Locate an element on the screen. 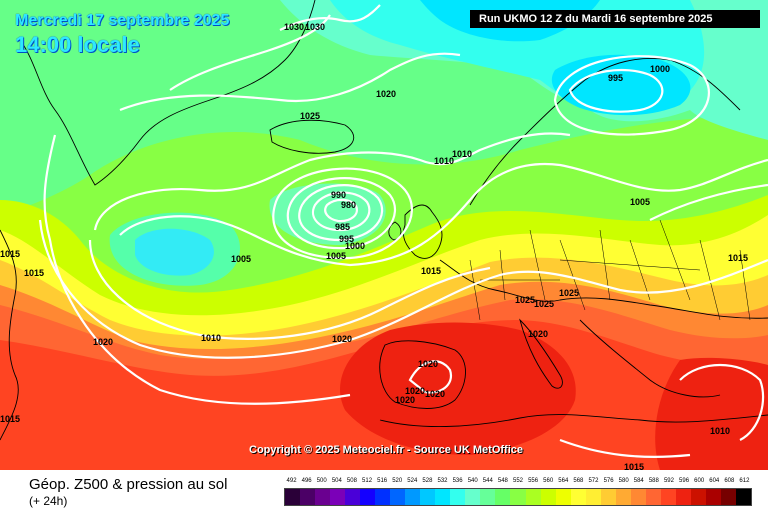 This screenshot has height=512, width=768. scale-value-label: 608 is located at coordinates (729, 481).